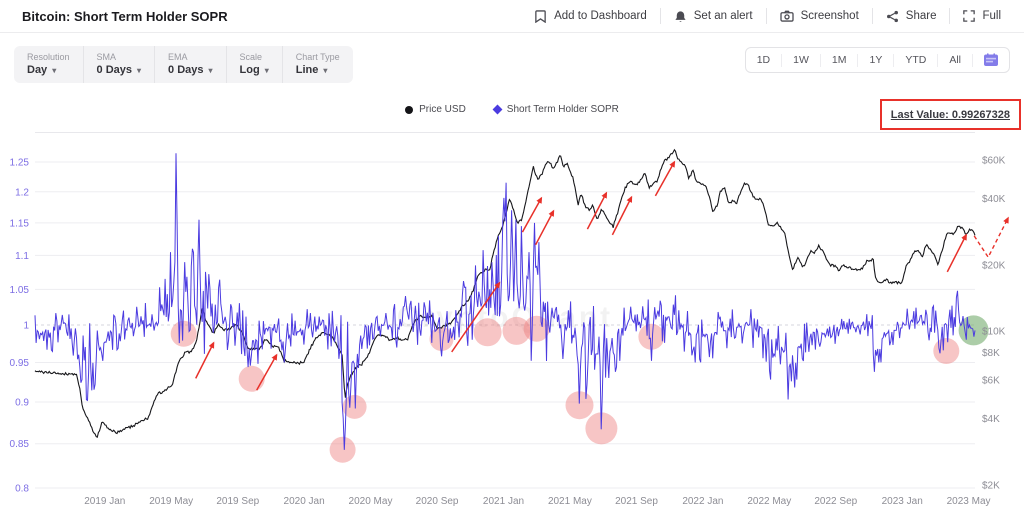  What do you see at coordinates (763, 60) in the screenshot?
I see `range-1d: 1D` at bounding box center [763, 60].